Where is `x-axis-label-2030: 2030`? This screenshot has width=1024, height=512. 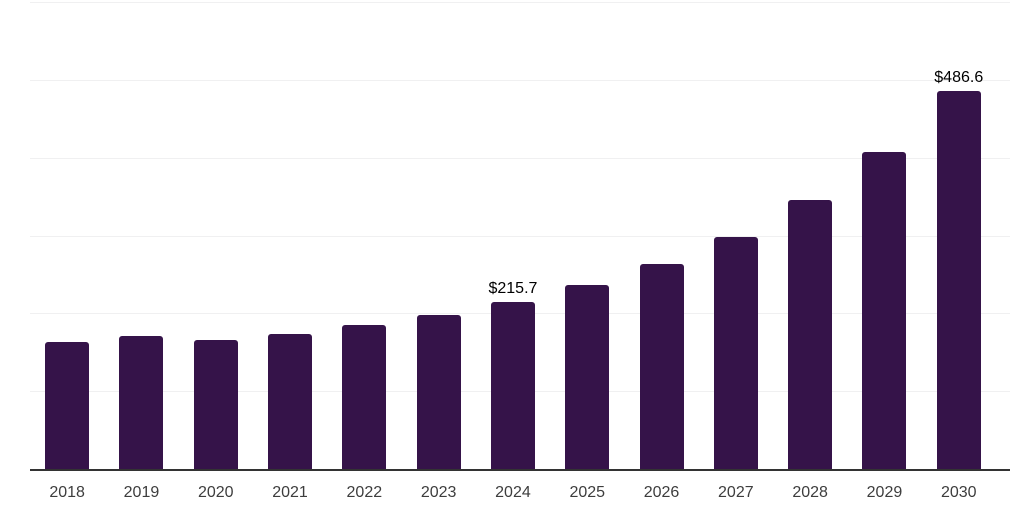 x-axis-label-2030: 2030 is located at coordinates (958, 492).